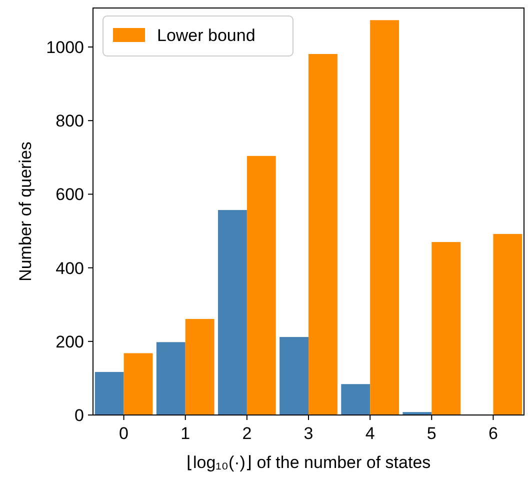 The height and width of the screenshot is (480, 532). Describe the element at coordinates (431, 433) in the screenshot. I see `x-tick-label: 5` at that location.